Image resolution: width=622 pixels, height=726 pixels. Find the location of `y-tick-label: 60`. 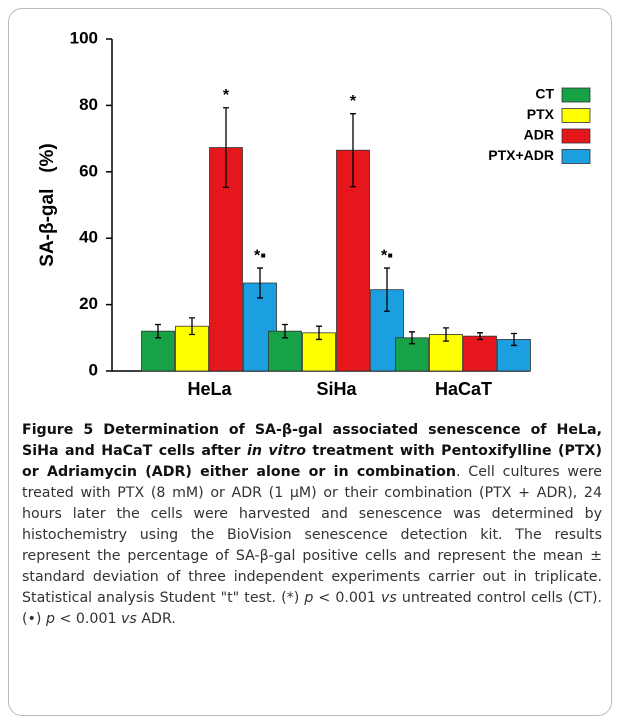

y-tick-label: 60 is located at coordinates (88, 170).